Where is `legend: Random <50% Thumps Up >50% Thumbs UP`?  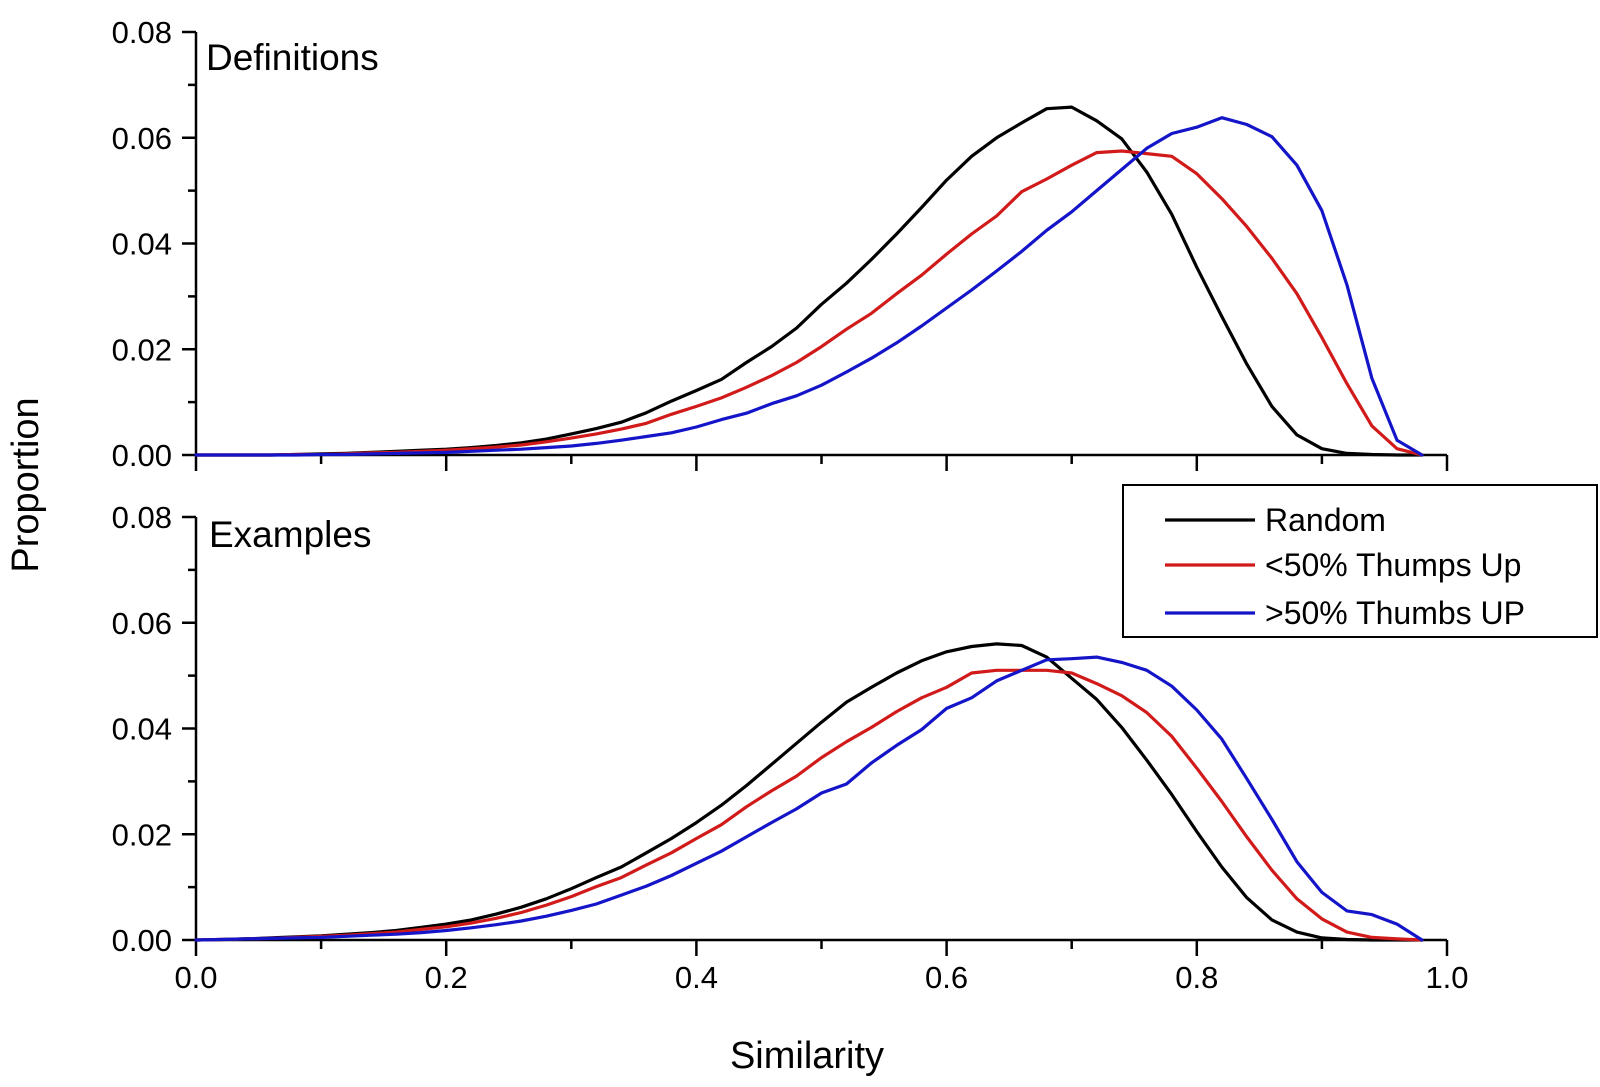
legend: Random <50% Thumps Up >50% Thumbs UP is located at coordinates (1360, 561).